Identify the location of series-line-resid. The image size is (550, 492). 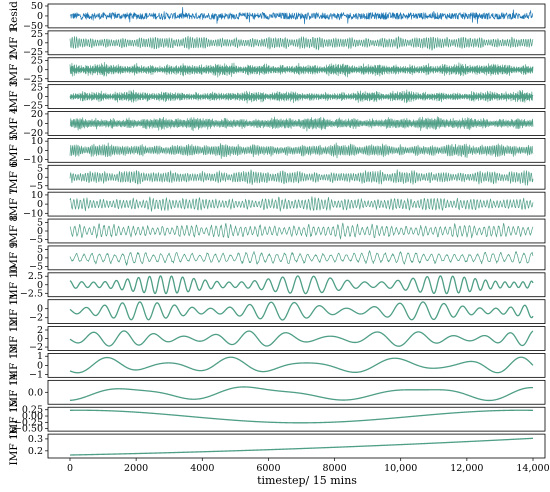
(301, 16).